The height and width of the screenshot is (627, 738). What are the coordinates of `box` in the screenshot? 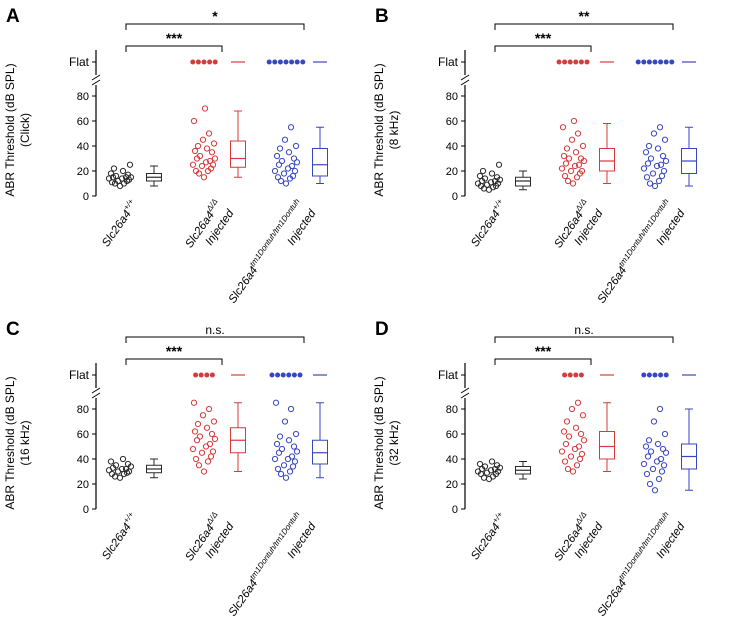 It's located at (320, 452).